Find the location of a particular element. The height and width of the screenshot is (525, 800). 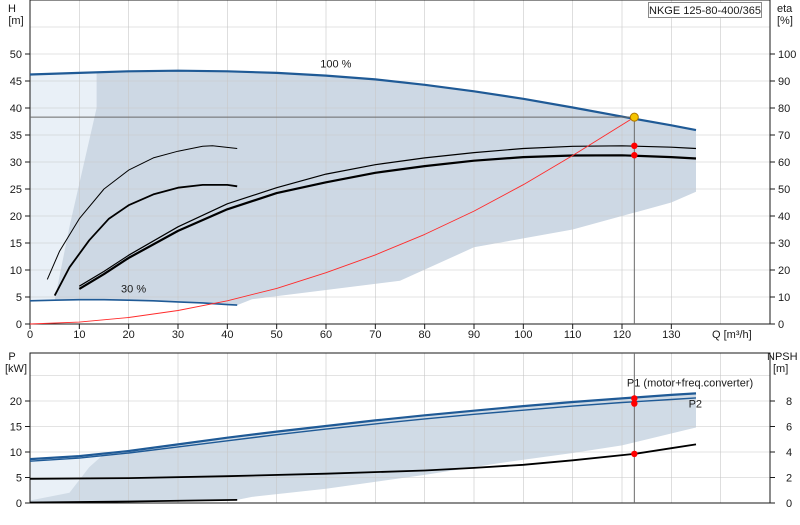

y-left-tick-label: 40 is located at coordinates (16, 109).